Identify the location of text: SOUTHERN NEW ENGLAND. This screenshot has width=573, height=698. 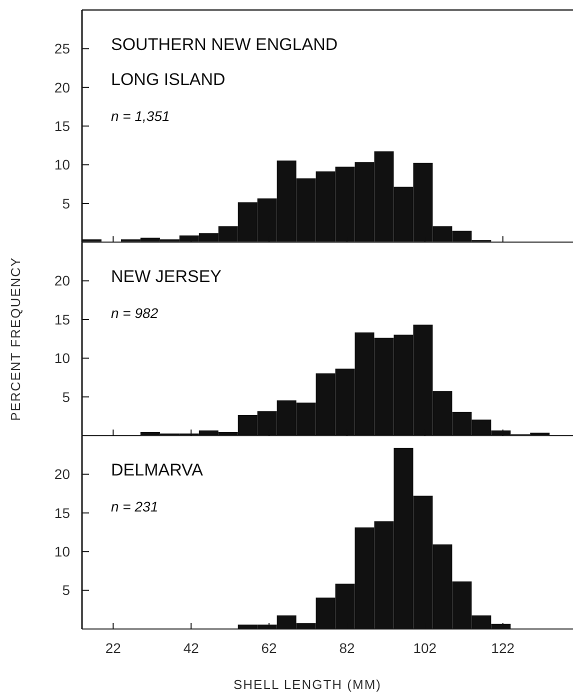
(224, 44).